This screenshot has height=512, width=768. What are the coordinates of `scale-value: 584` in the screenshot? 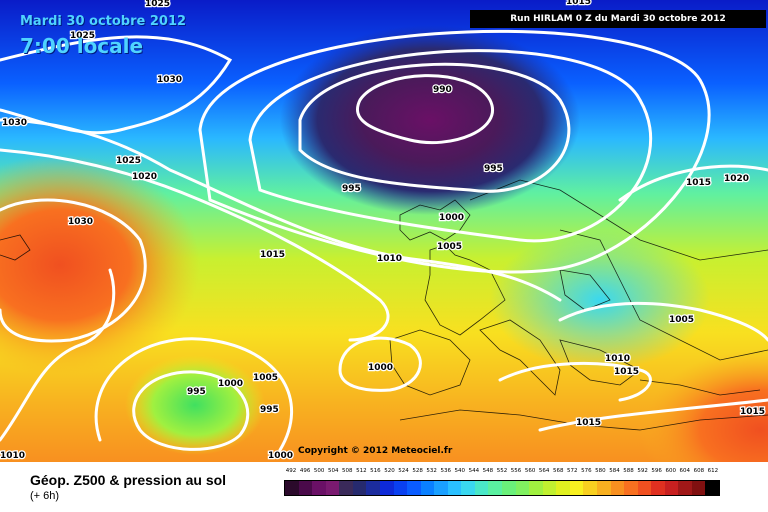 It's located at (614, 471).